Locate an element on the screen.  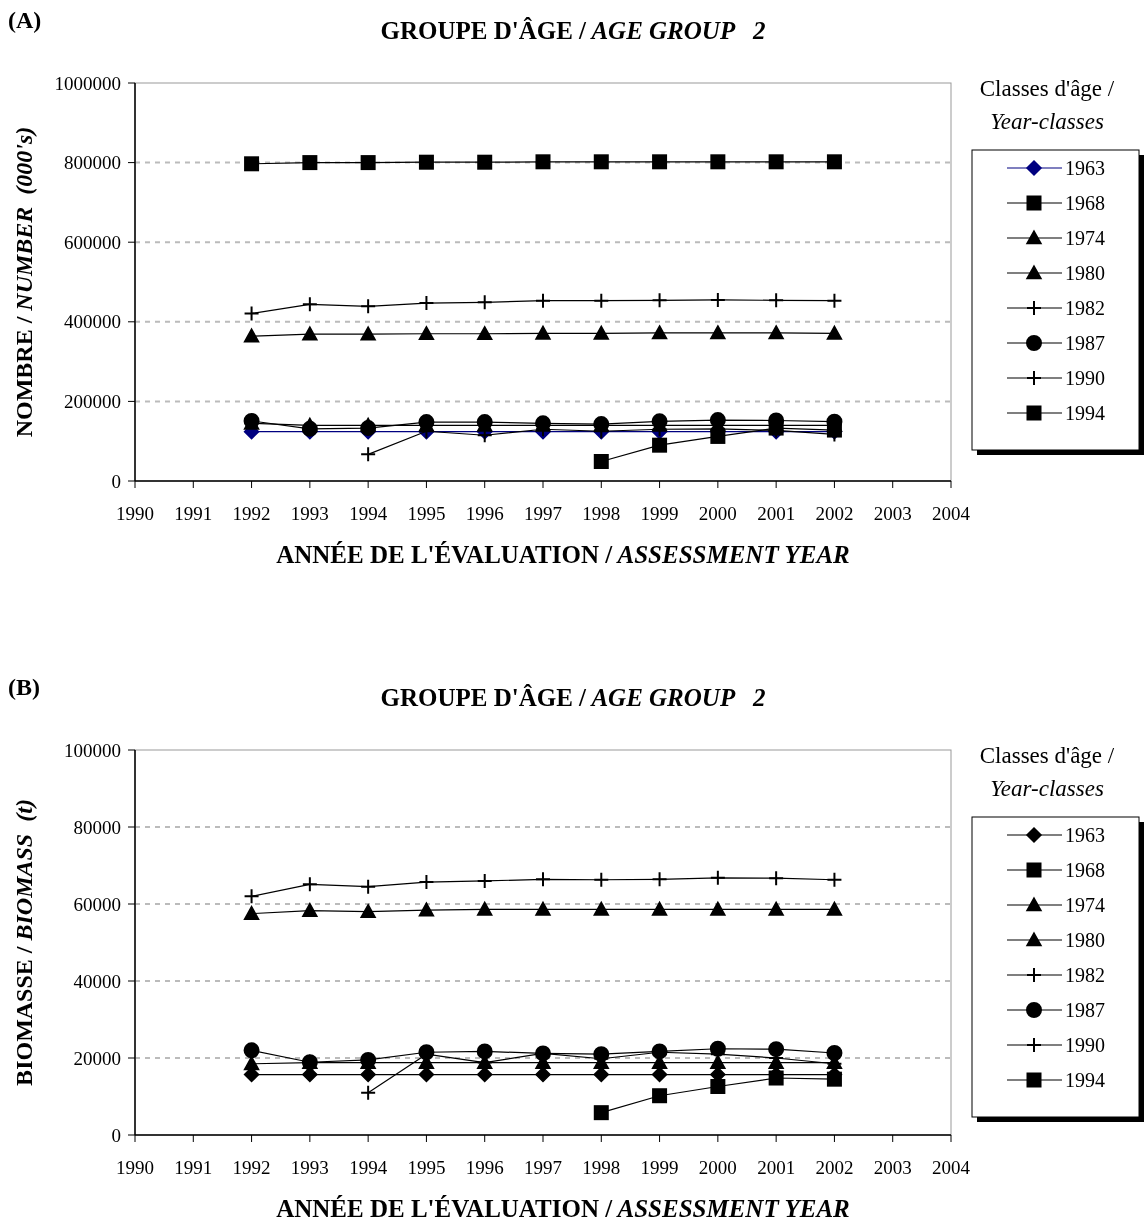
y-tick-label: 400000 is located at coordinates (92, 322).